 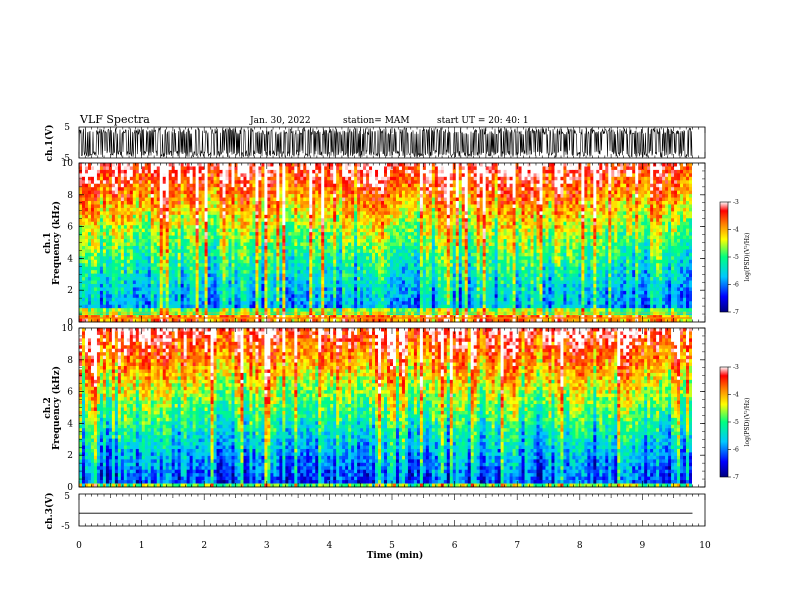 What do you see at coordinates (79, 546) in the screenshot?
I see `x-tick-label-0: 0` at bounding box center [79, 546].